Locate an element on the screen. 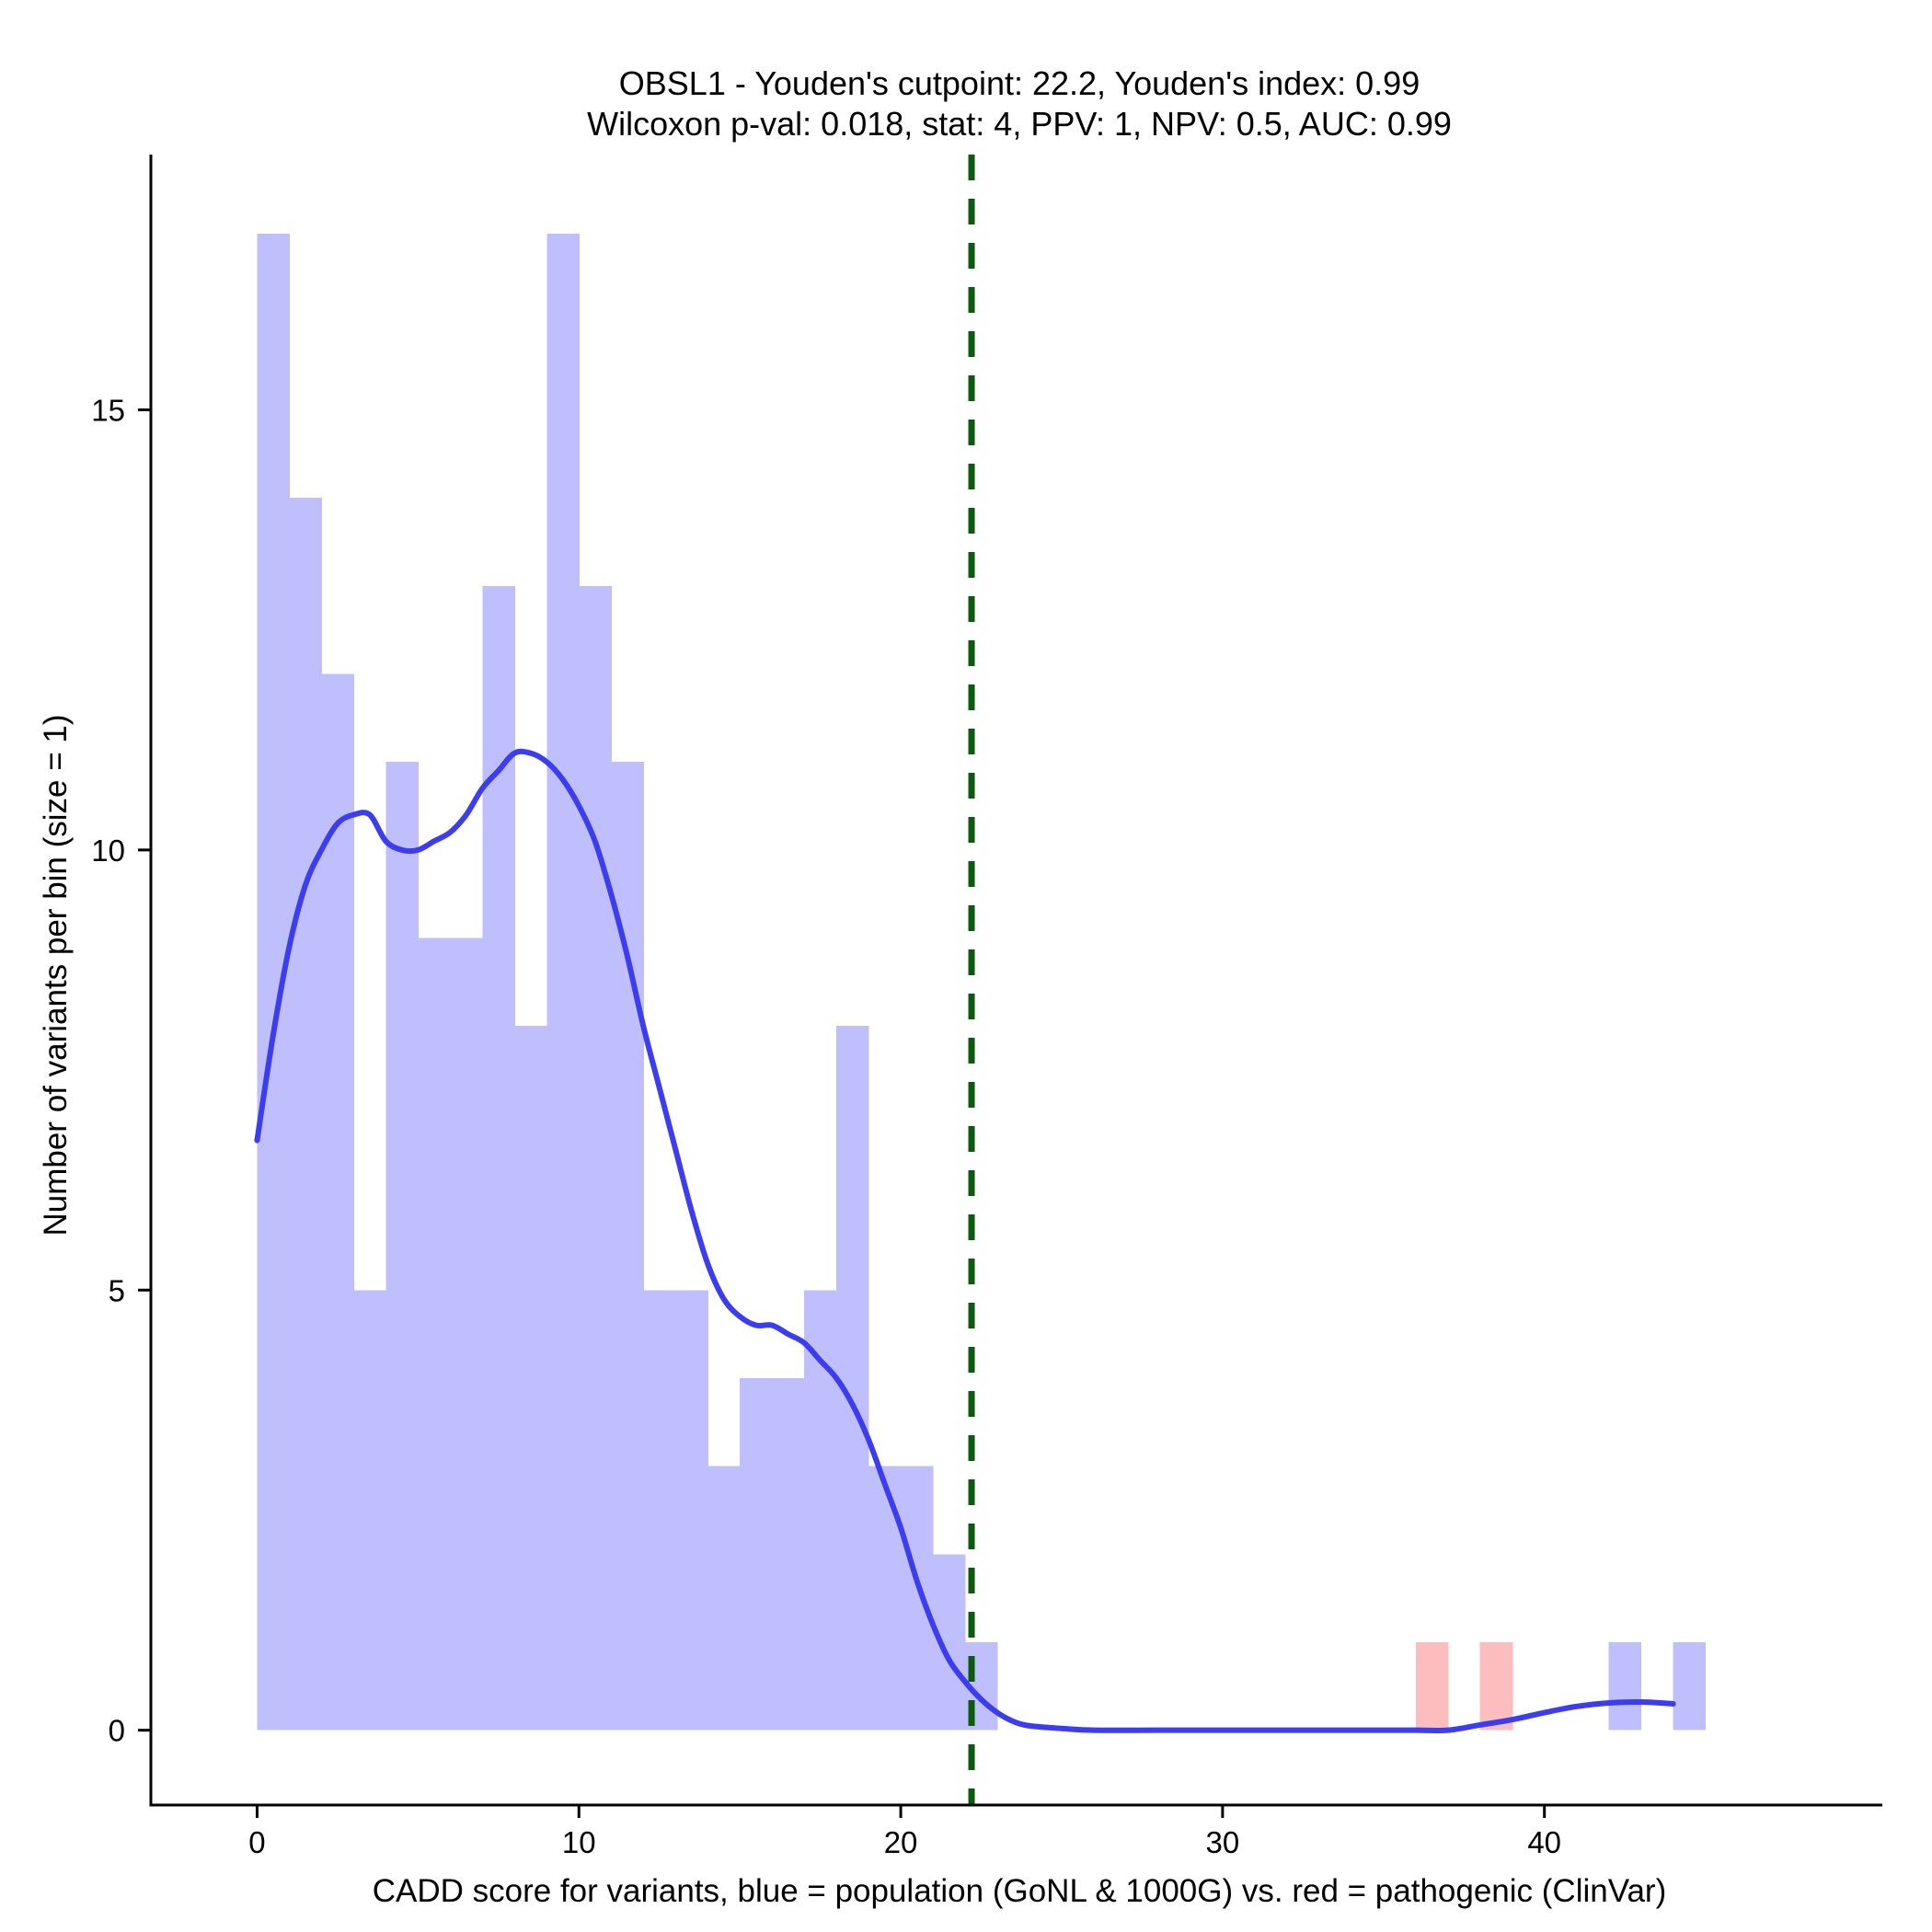 The image size is (1932, 1932). x-axis-ticks: 0 10 20 30 40 is located at coordinates (904, 1832).